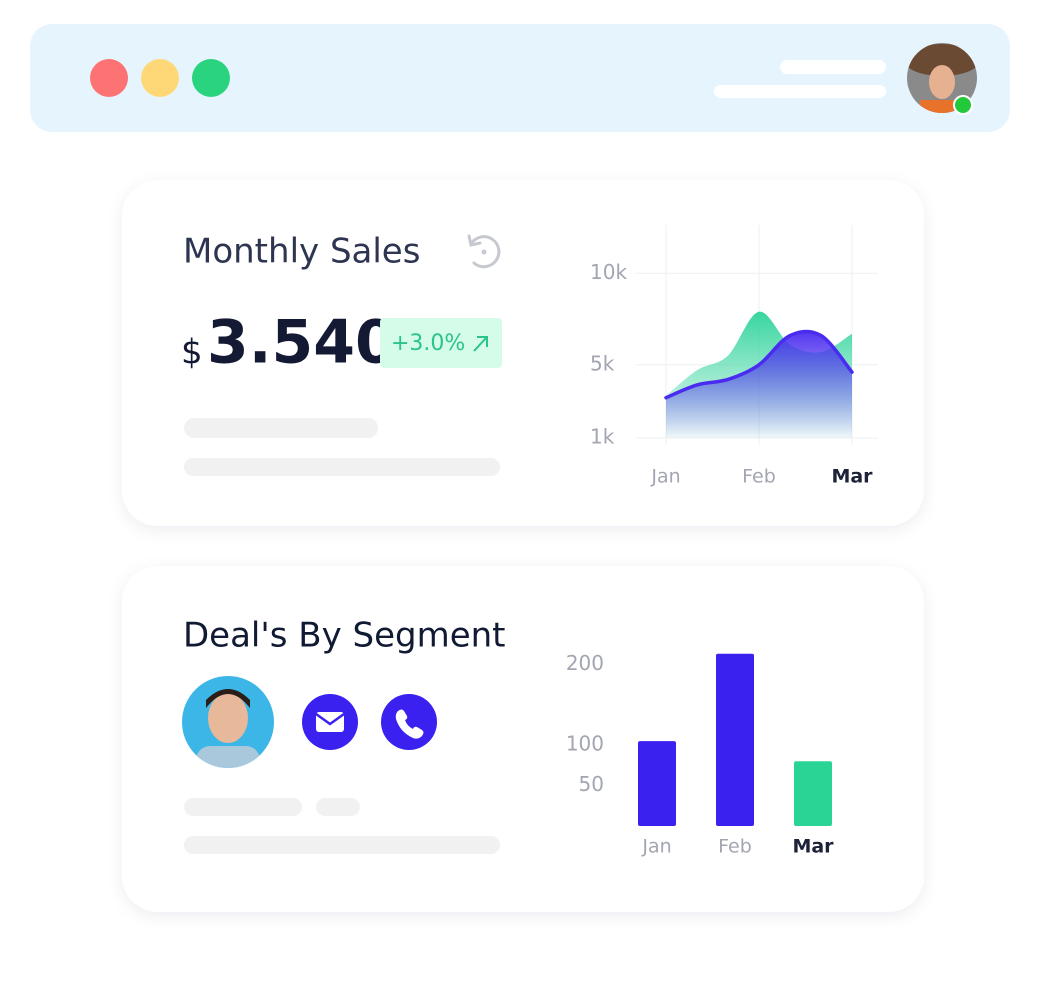 Image resolution: width=1040 pixels, height=982 pixels. I want to click on contact-avatar, so click(228, 725).